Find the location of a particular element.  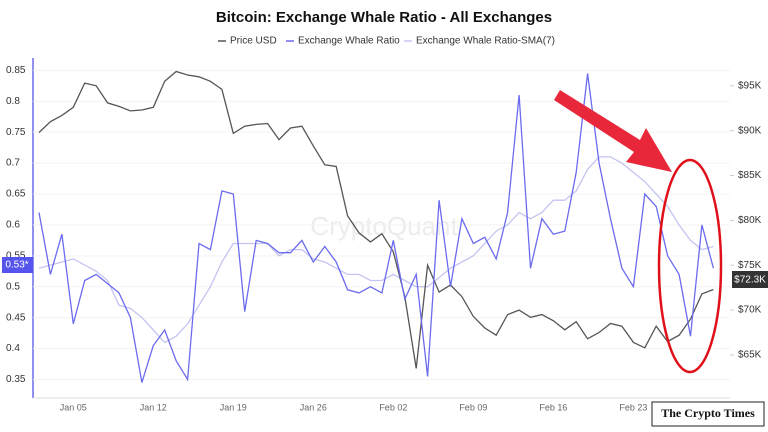

left-marker-label: 0.53* is located at coordinates (16, 265).